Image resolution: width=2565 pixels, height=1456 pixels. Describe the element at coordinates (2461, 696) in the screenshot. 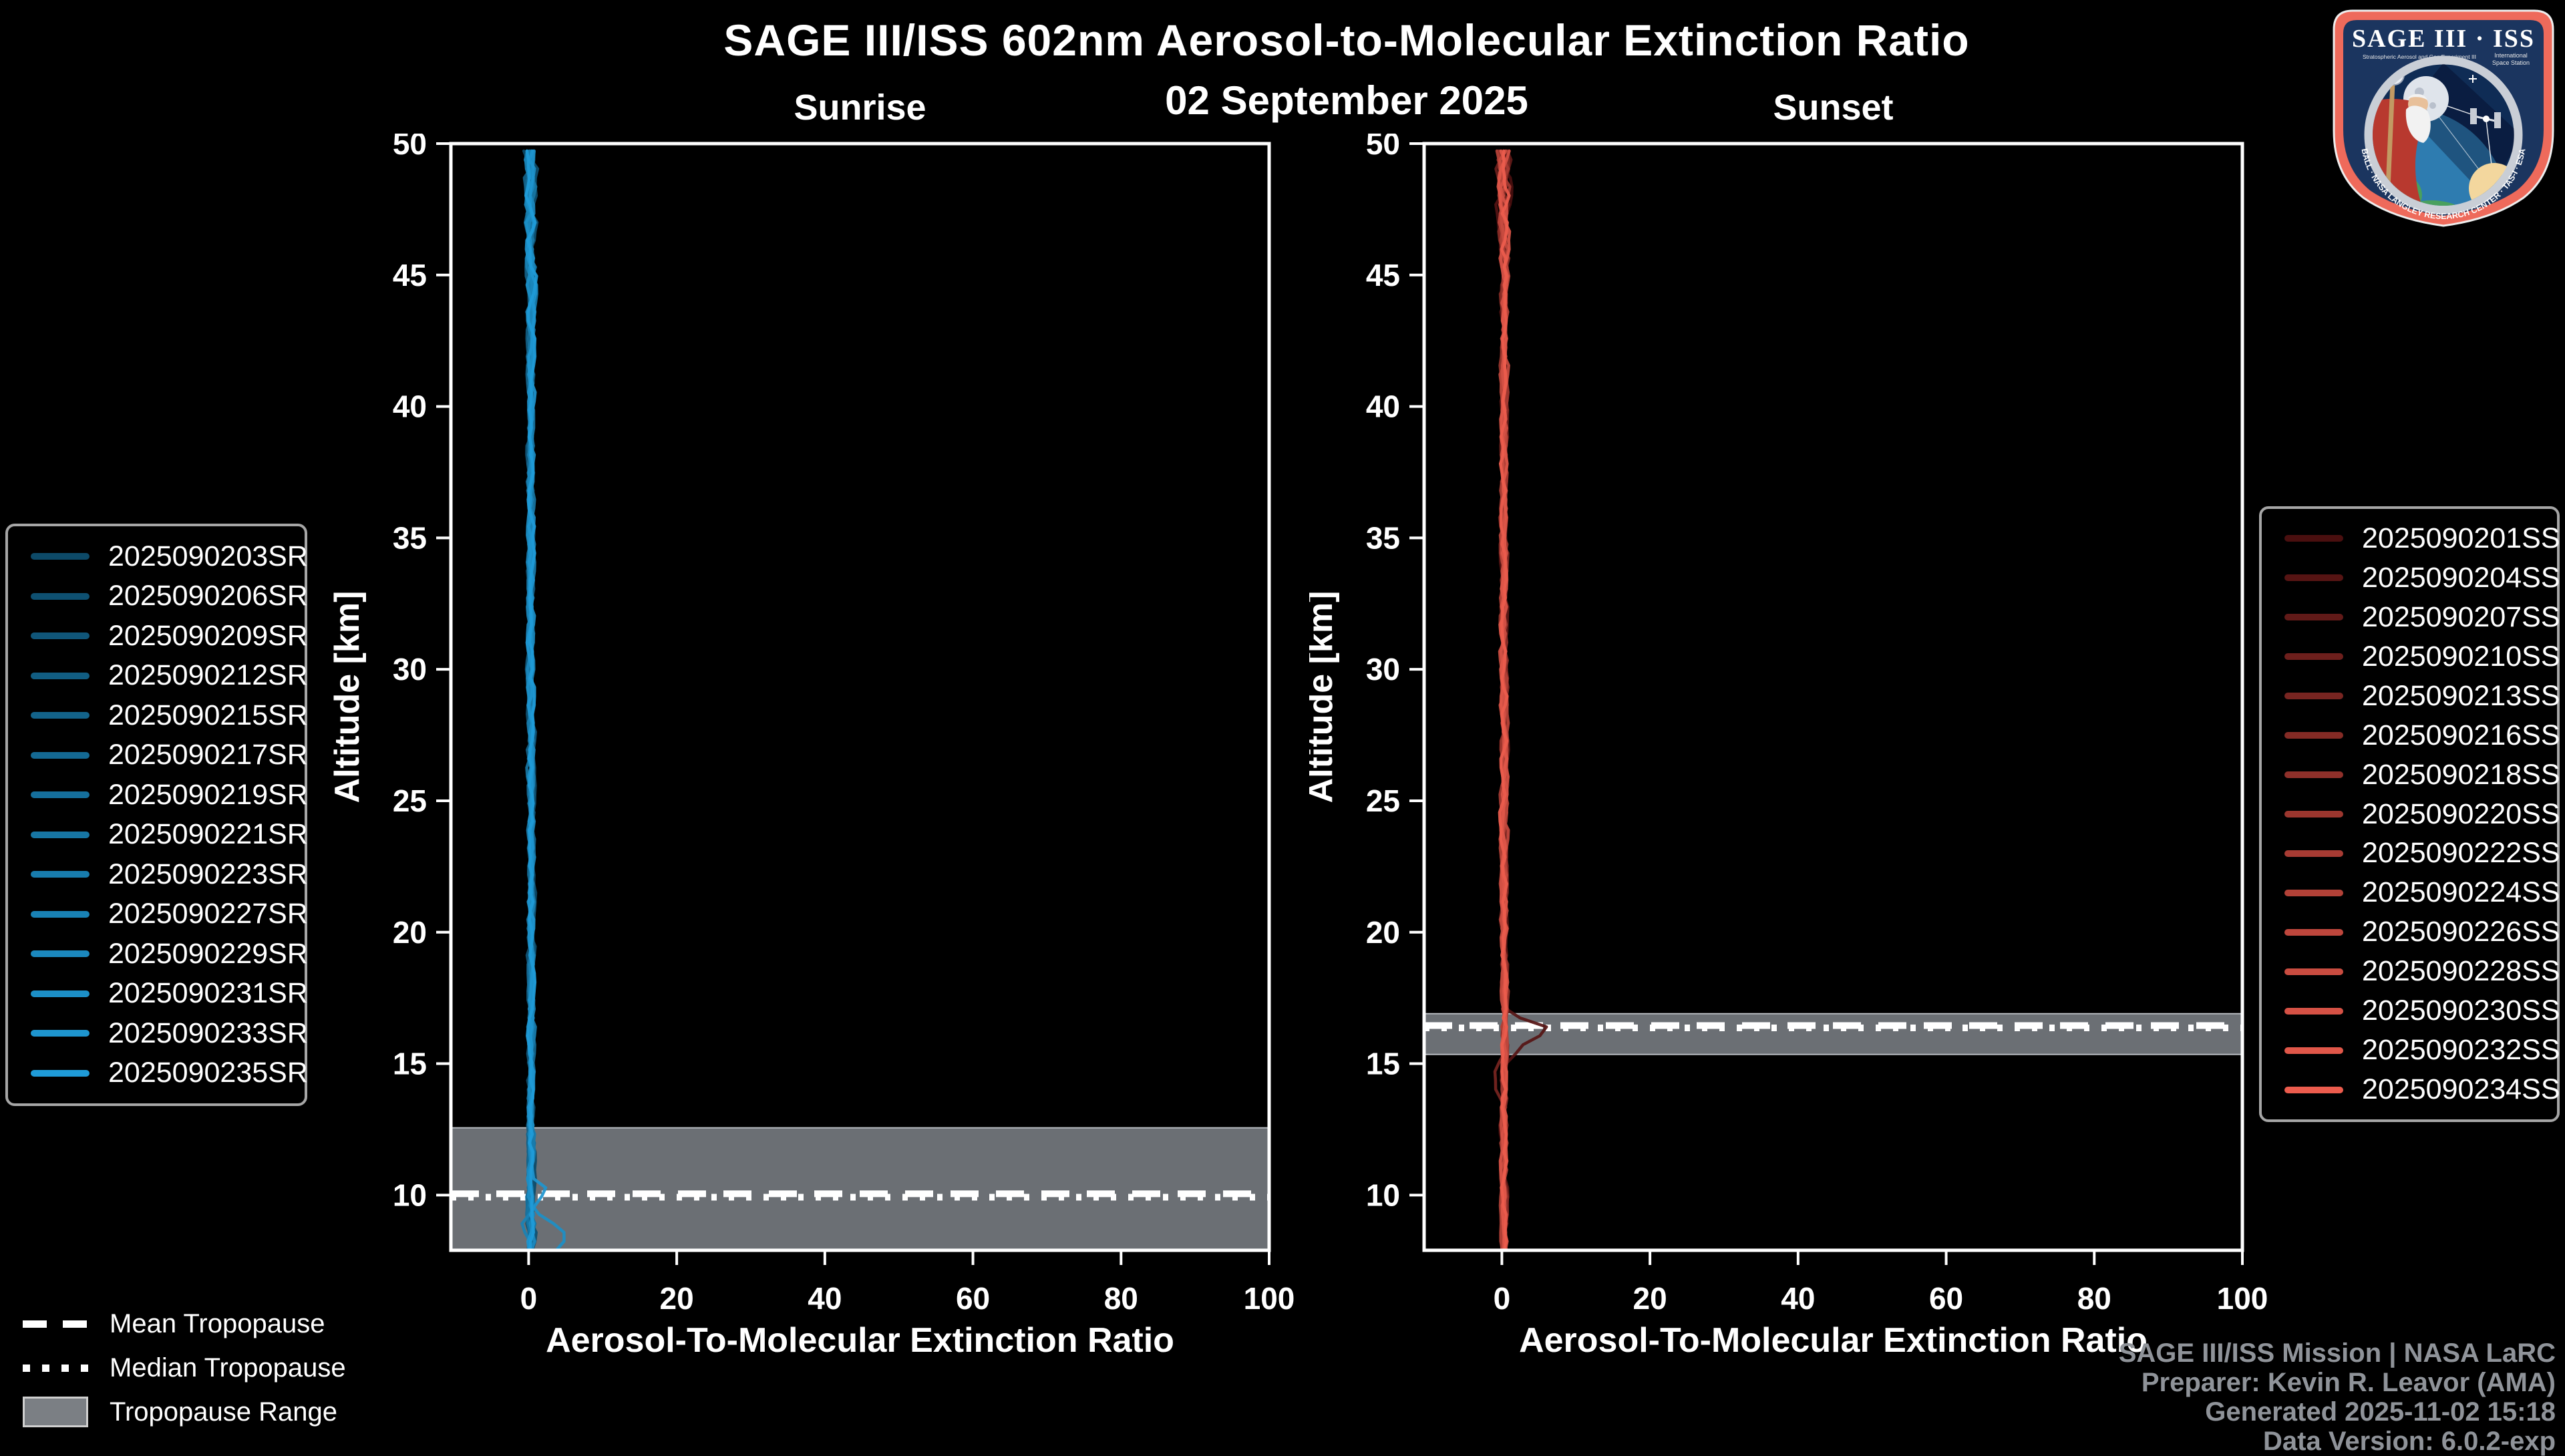

I see `legend-label: 2025090213SS` at that location.